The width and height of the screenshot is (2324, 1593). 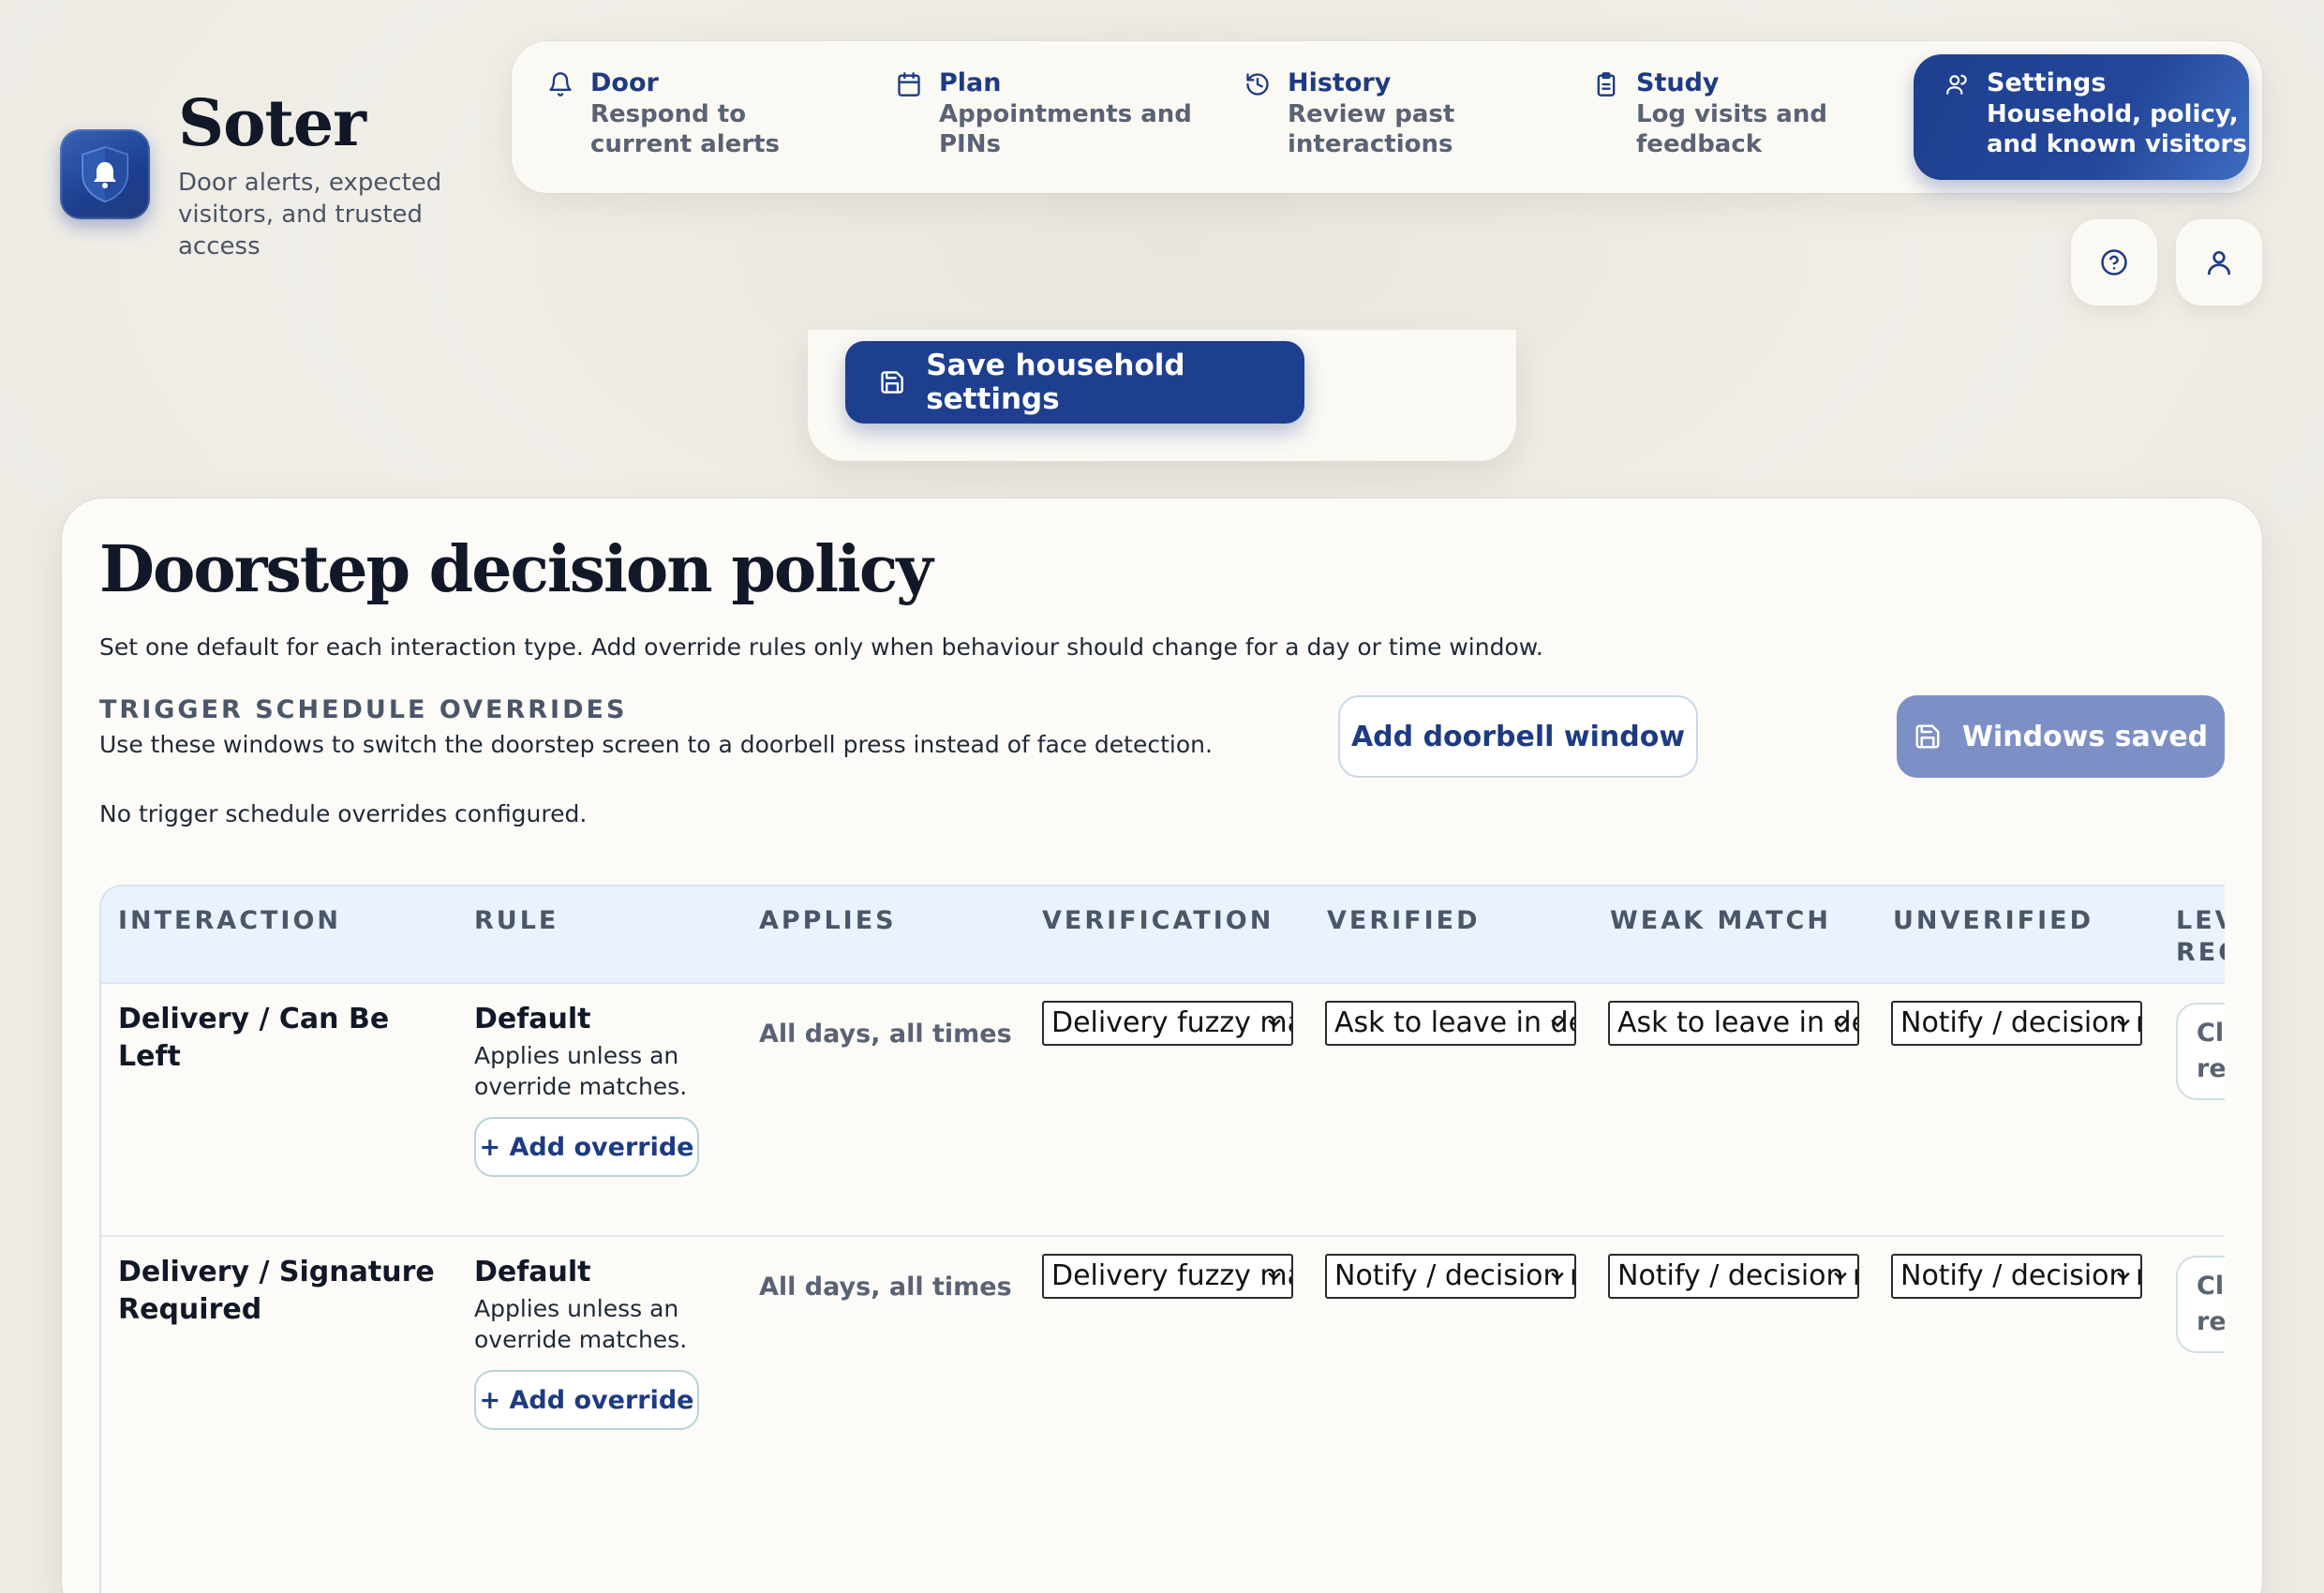 I want to click on policy-title: Doorstep decision policy, so click(x=516, y=569).